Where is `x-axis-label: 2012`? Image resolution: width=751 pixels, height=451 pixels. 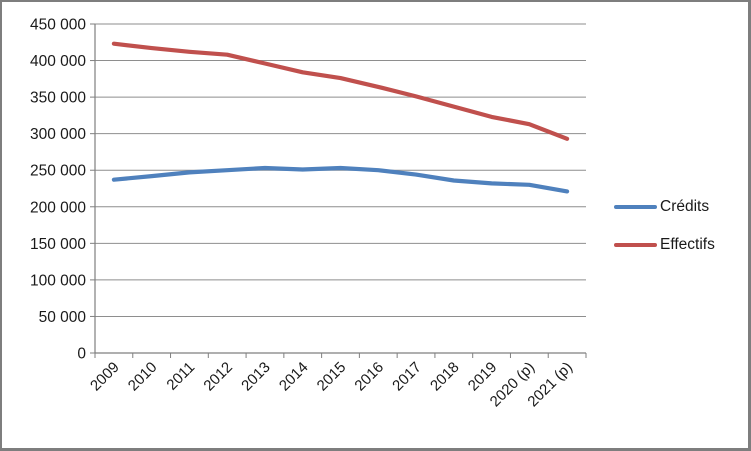
x-axis-label: 2012 is located at coordinates (218, 377).